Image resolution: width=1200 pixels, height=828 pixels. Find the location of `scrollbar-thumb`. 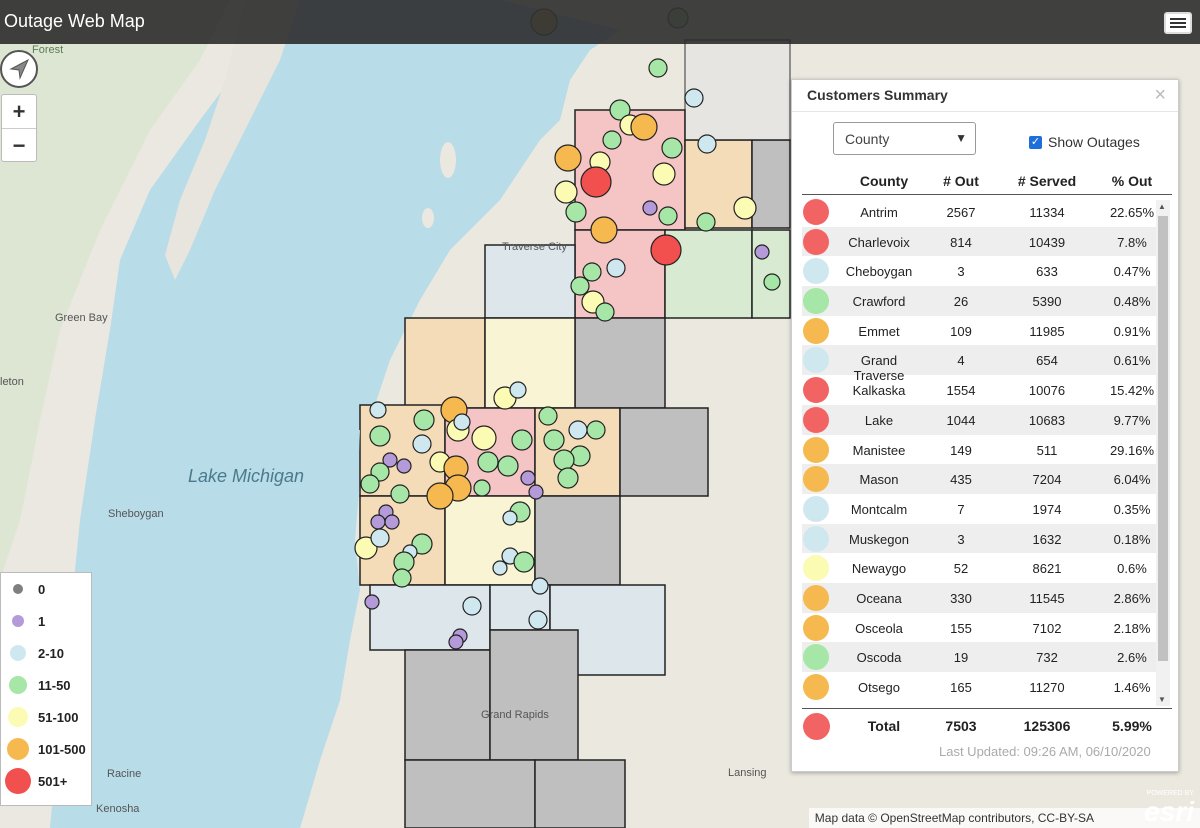

scrollbar-thumb is located at coordinates (1163, 438).